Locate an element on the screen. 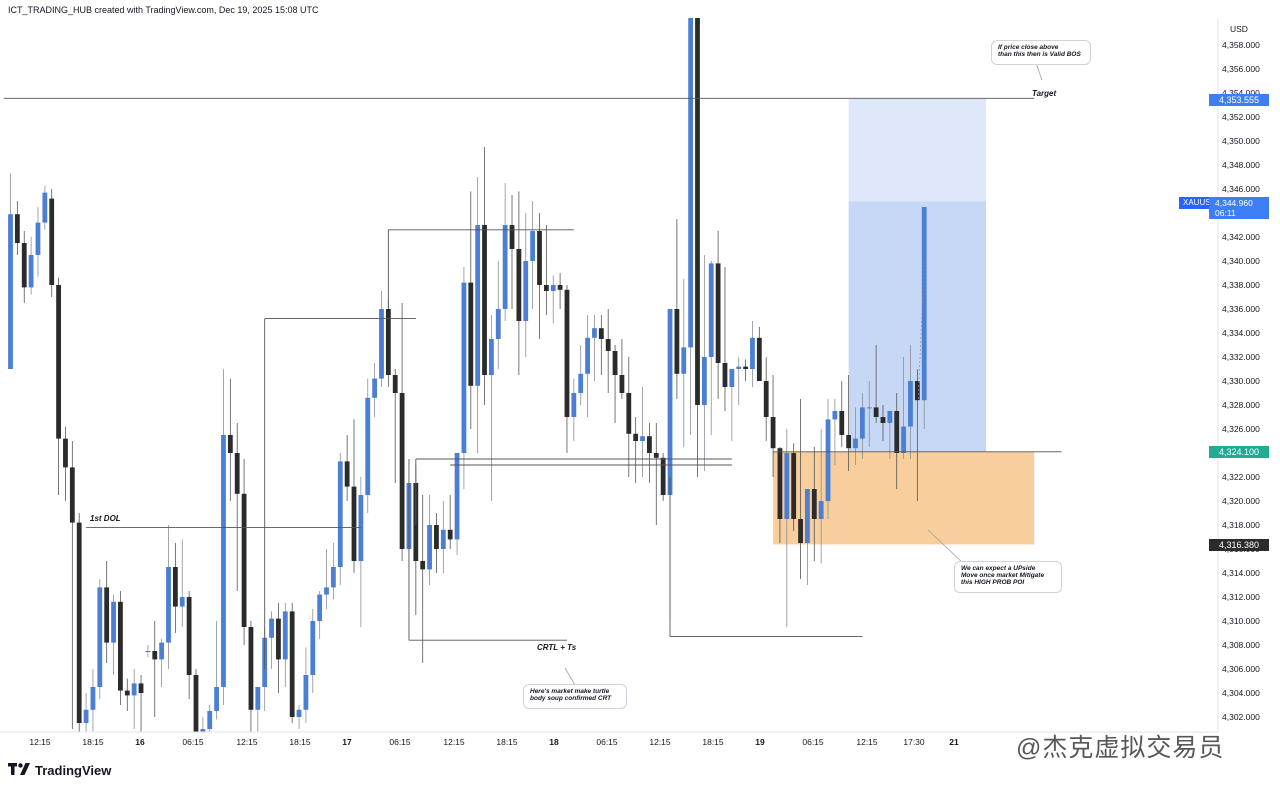 This screenshot has width=1280, height=791. price-tick-label: 4,302.000 is located at coordinates (1241, 717).